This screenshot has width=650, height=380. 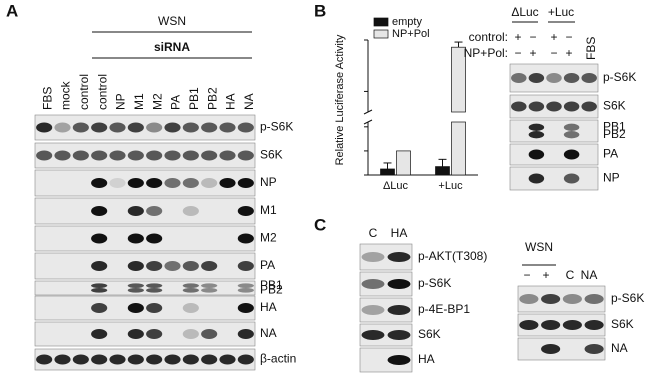 What do you see at coordinates (340, 99) in the screenshot?
I see `y-axis-label: Relative Luciferase Activity` at bounding box center [340, 99].